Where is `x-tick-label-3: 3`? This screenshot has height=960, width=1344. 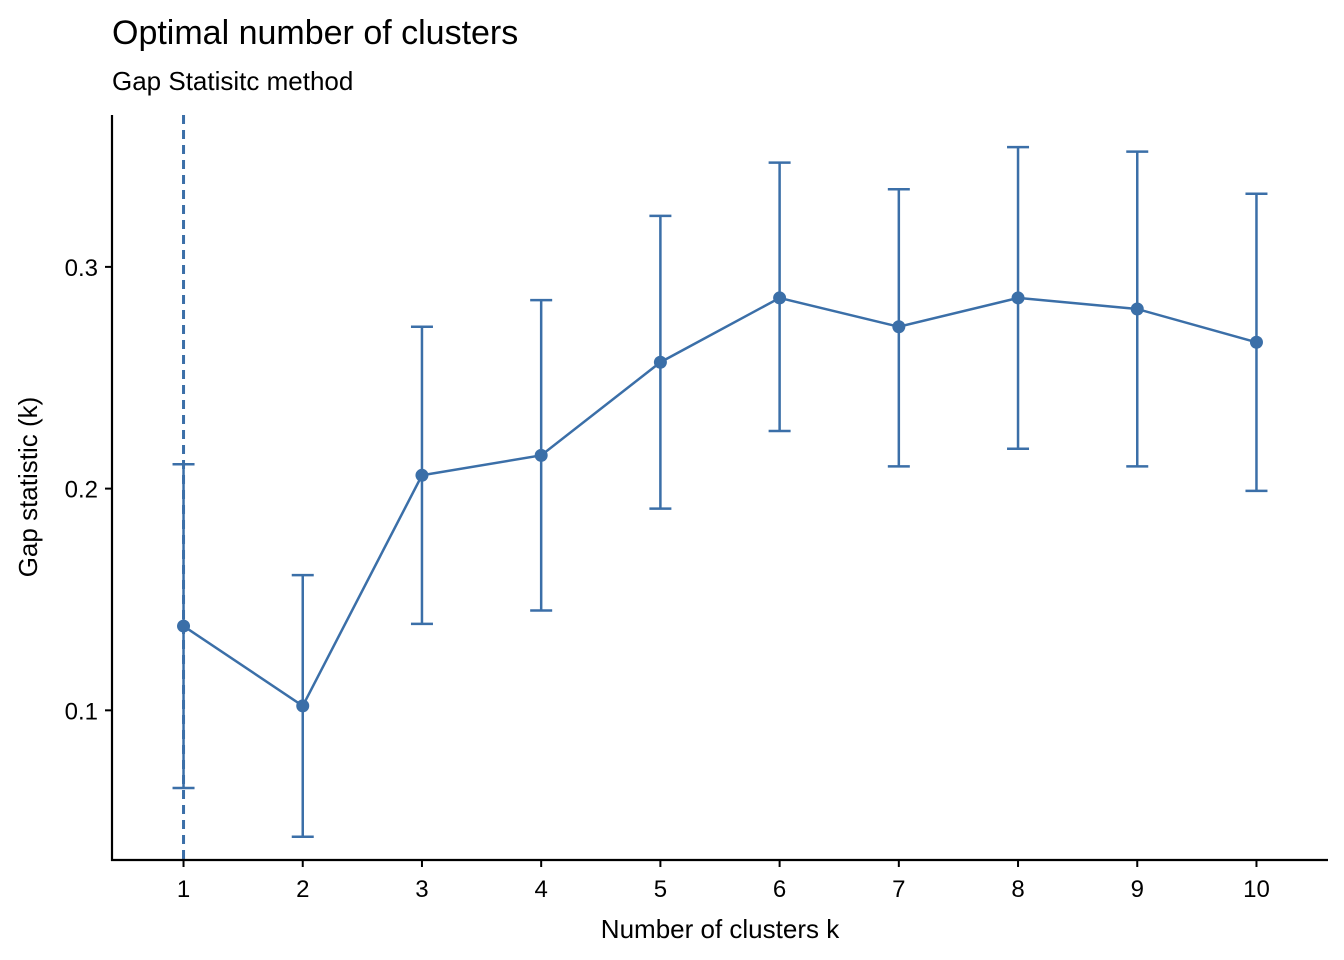 x-tick-label-3: 3 is located at coordinates (421, 889).